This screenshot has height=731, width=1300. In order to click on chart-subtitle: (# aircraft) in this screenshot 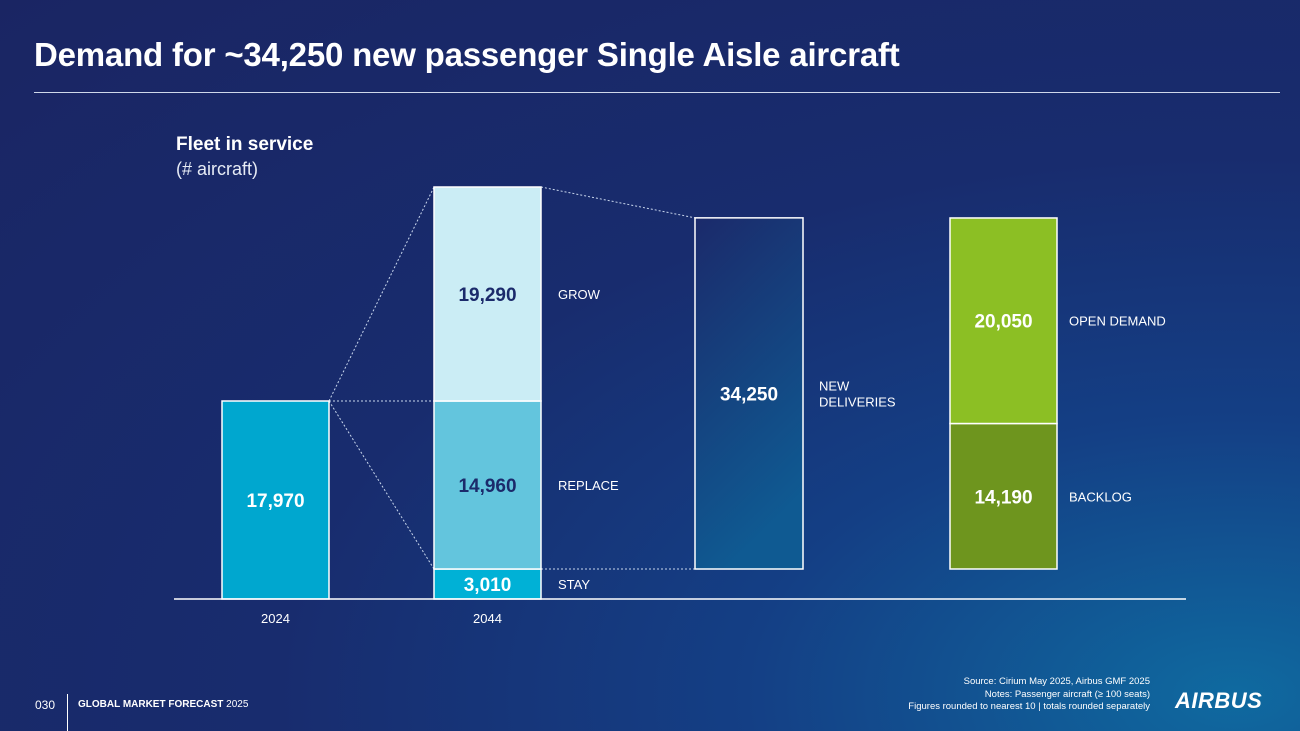, I will do `click(217, 169)`.